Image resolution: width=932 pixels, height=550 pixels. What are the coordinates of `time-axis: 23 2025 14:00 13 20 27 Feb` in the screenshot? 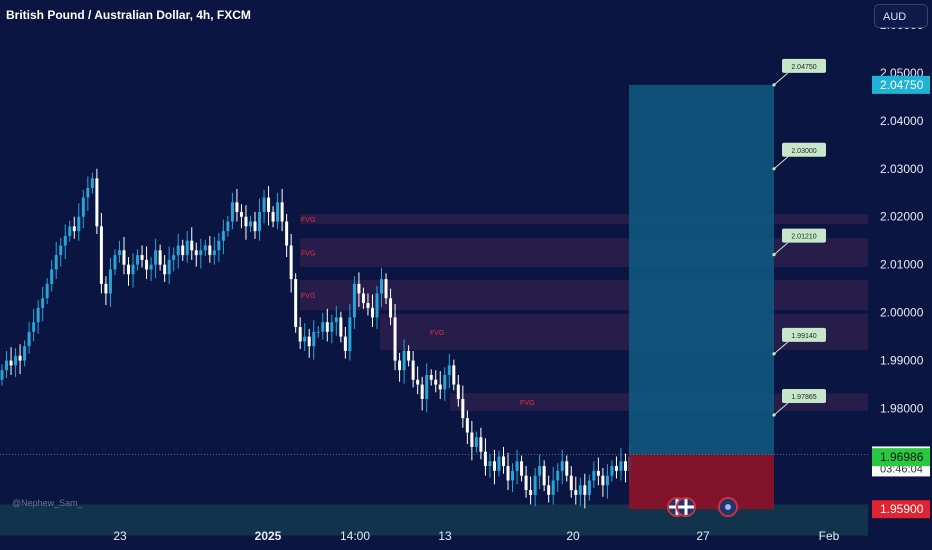 It's located at (476, 536).